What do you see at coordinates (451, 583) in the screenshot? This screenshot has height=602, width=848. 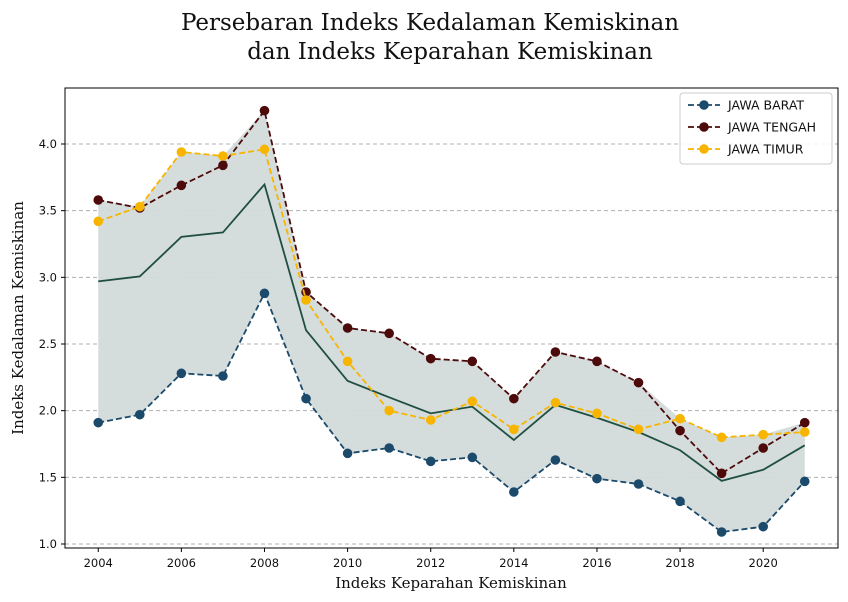 I see `x-axis-label: Indeks Keparahan Kemiskinan` at bounding box center [451, 583].